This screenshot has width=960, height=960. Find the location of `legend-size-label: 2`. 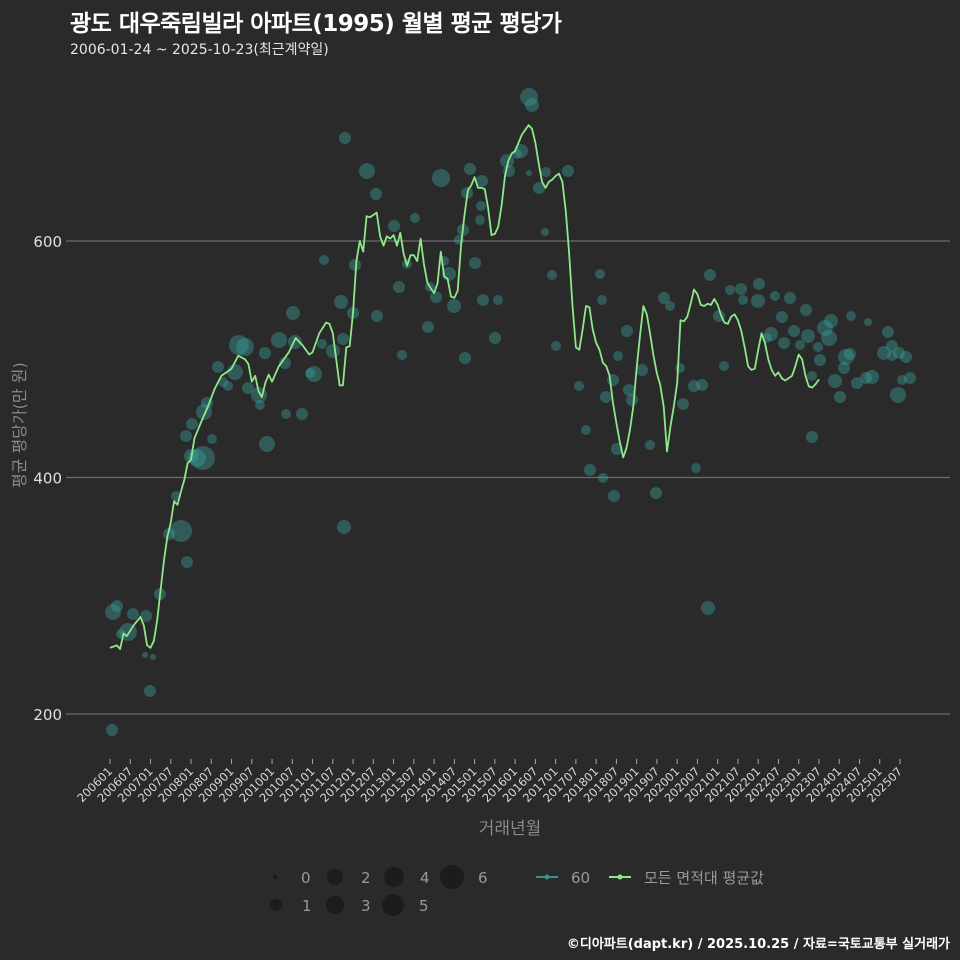

legend-size-label: 2 is located at coordinates (366, 878).